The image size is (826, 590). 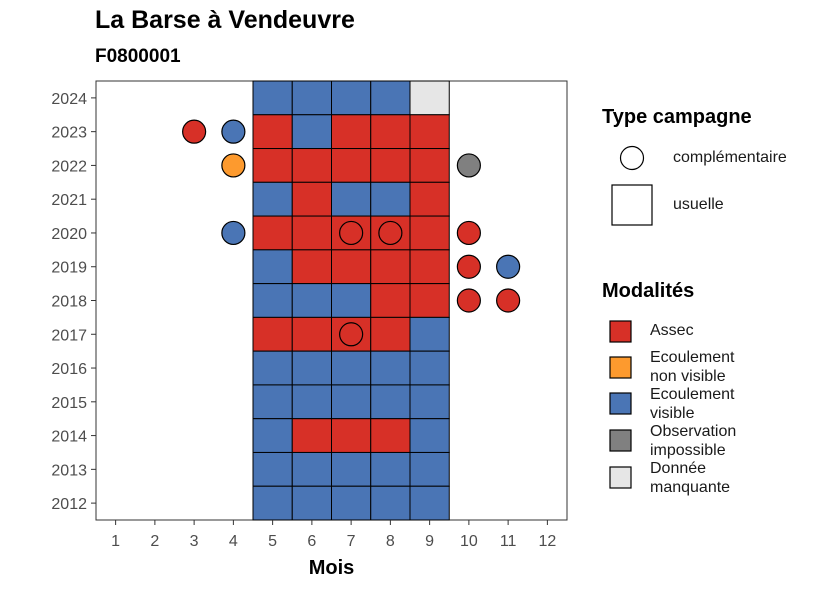 I want to click on legend-type-title: Type campagne, so click(x=677, y=117).